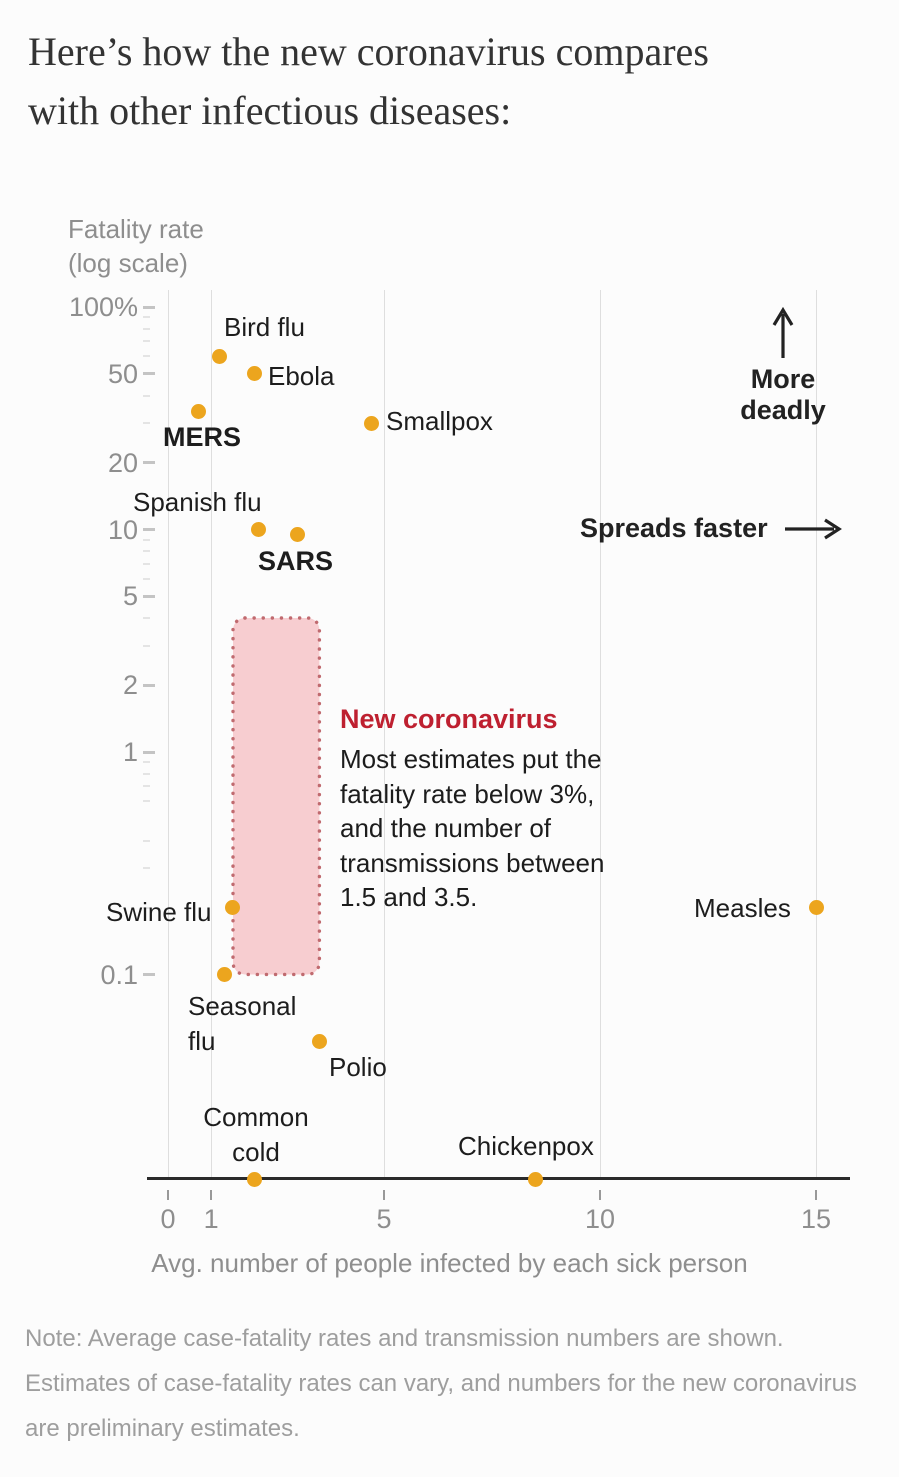 The width and height of the screenshot is (899, 1477). Describe the element at coordinates (242, 1023) in the screenshot. I see `point-label-seasonal-flu: Seasonal flu` at that location.